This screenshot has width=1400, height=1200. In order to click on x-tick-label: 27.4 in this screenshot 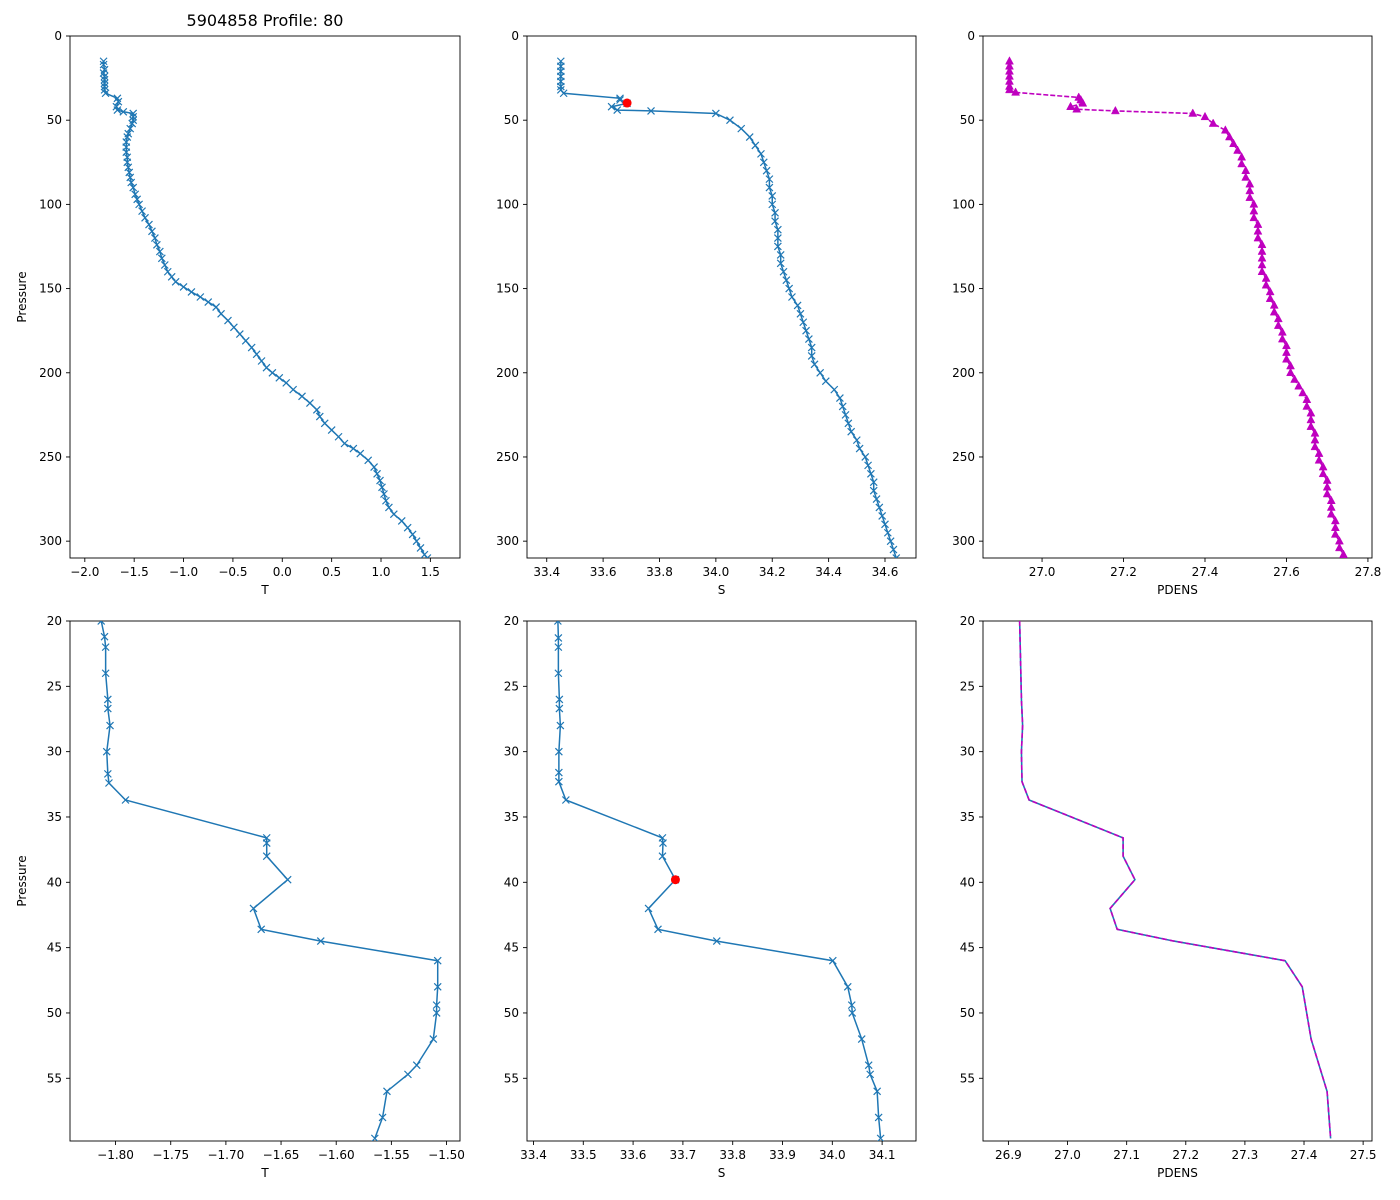, I will do `click(1304, 1155)`.